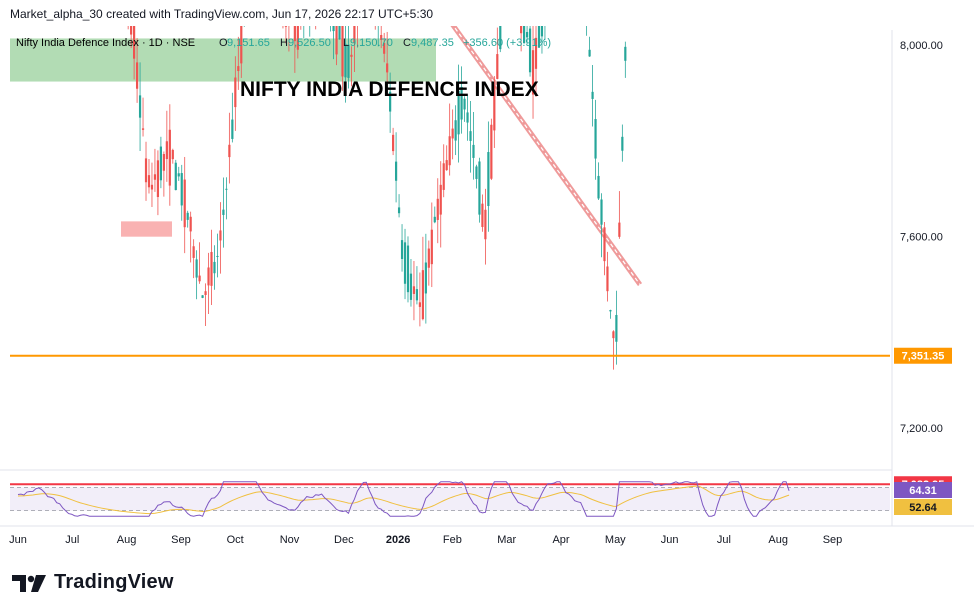 The height and width of the screenshot is (613, 974). What do you see at coordinates (284, 43) in the screenshot?
I see `legend-h-label: H` at bounding box center [284, 43].